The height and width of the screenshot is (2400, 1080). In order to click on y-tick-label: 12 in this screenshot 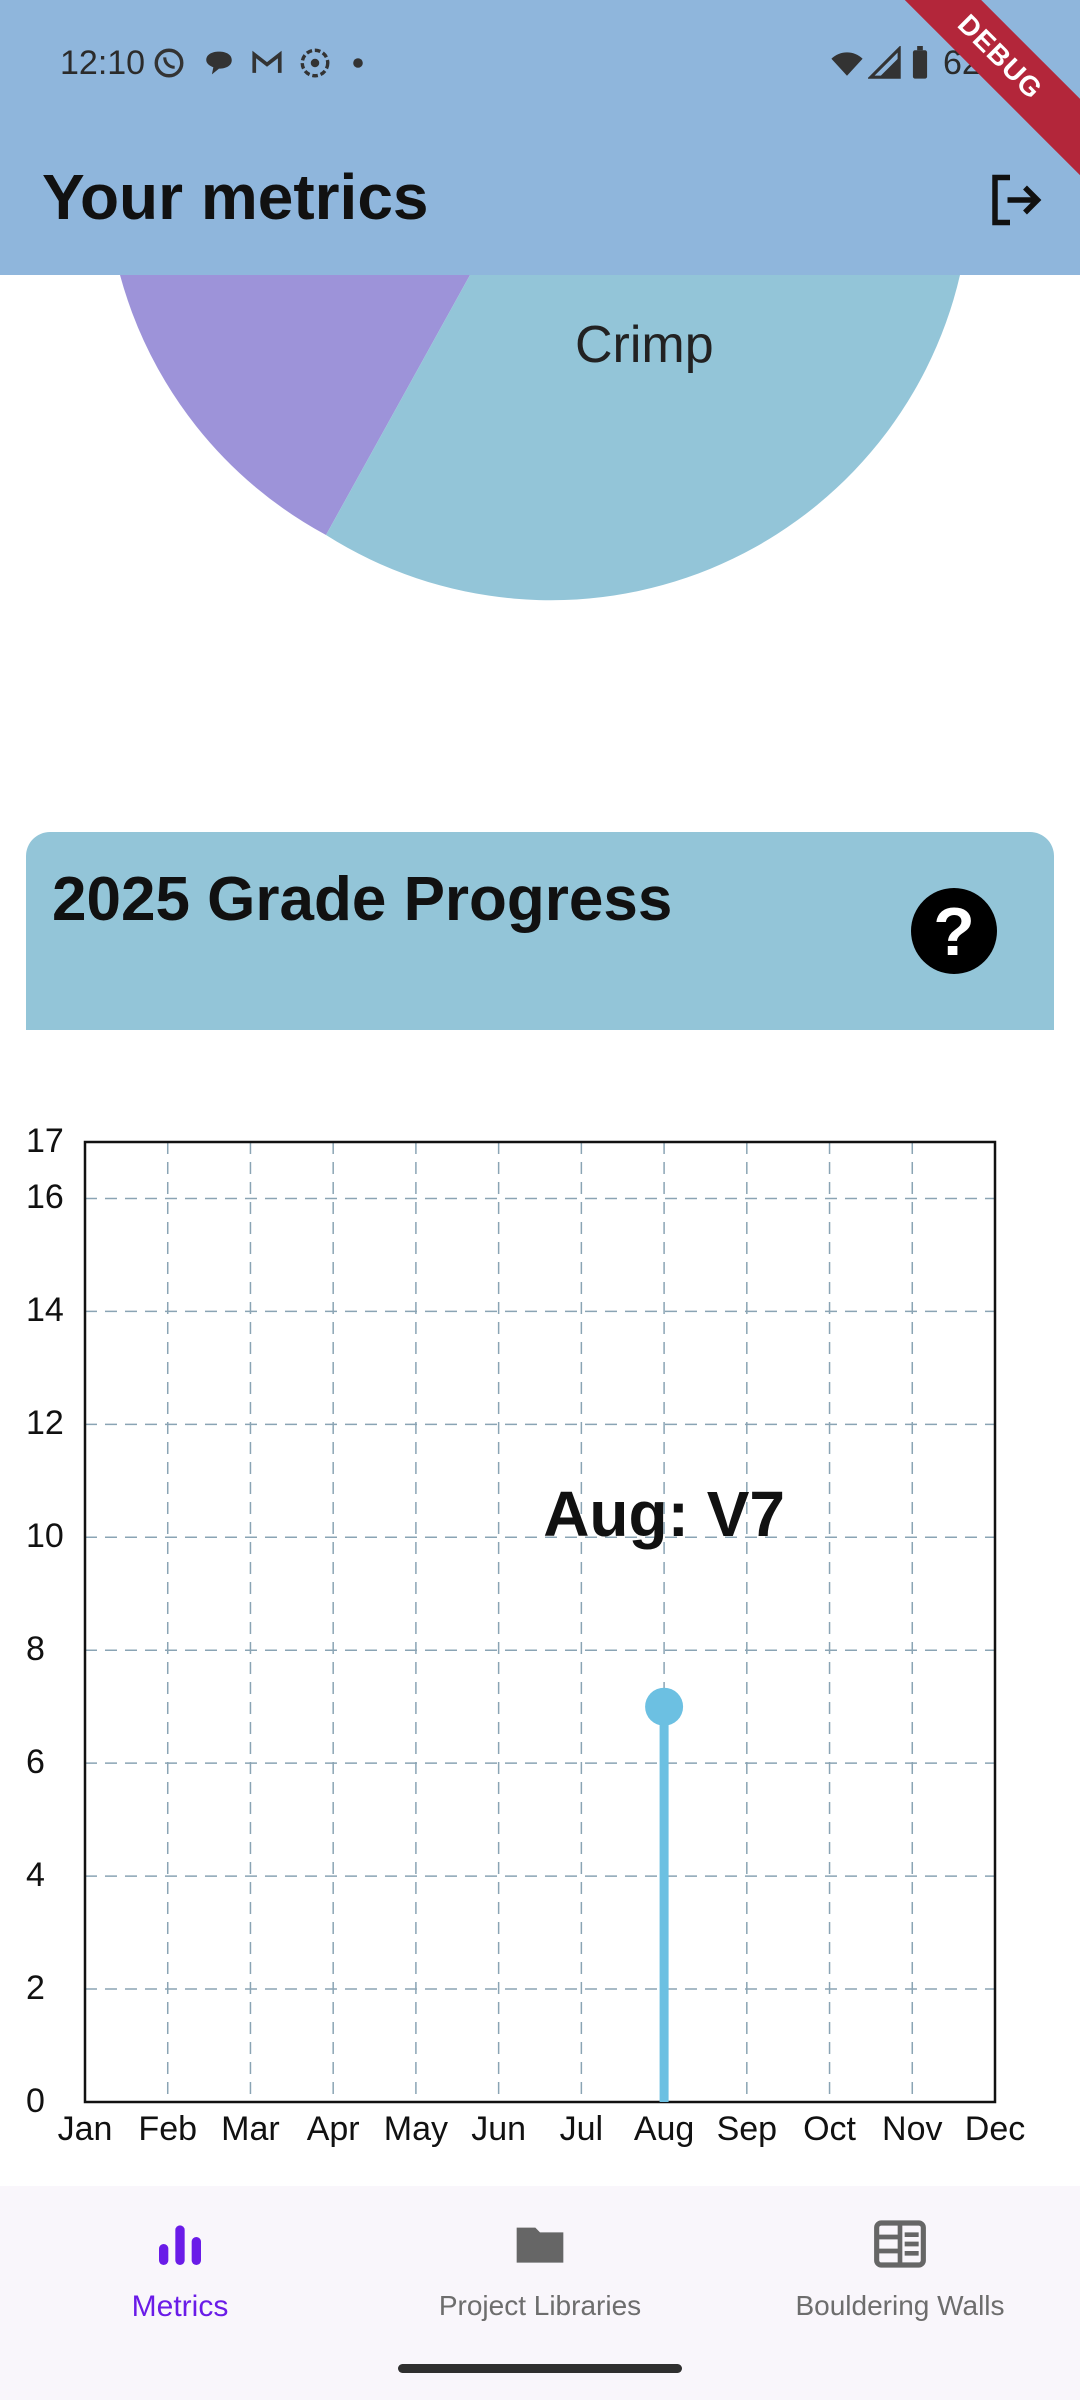, I will do `click(45, 1423)`.